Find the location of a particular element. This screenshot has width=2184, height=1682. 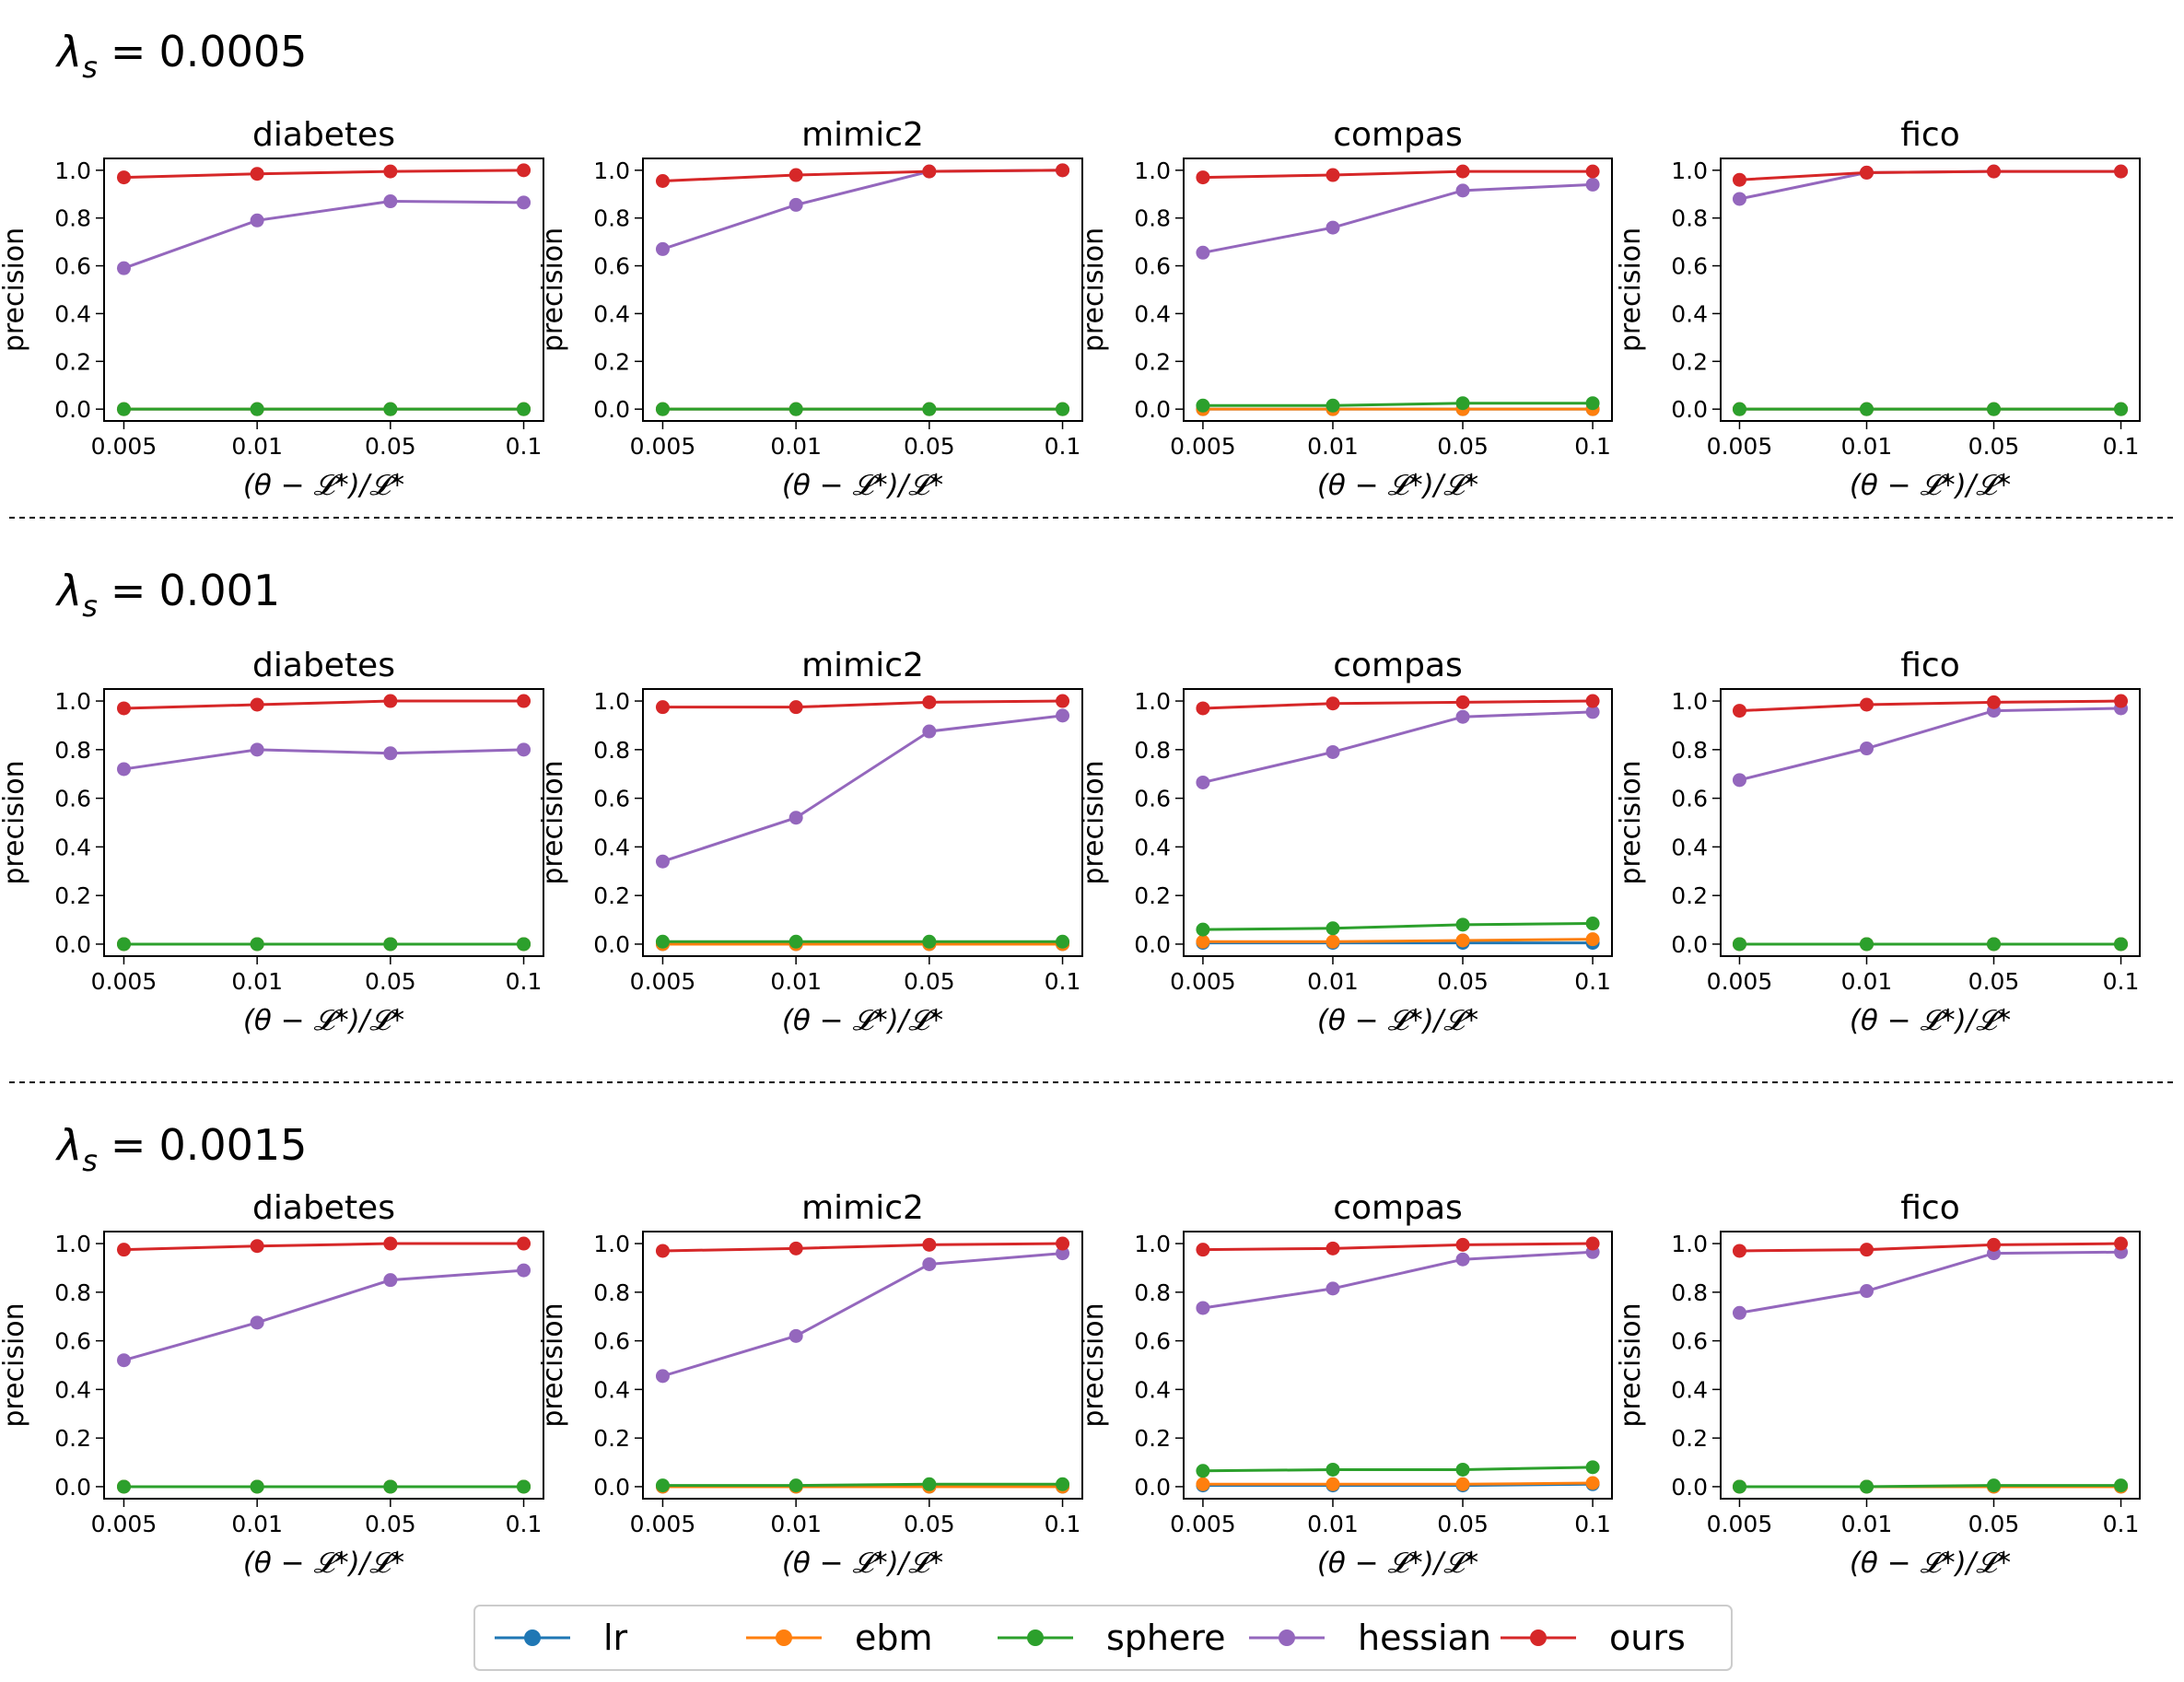

point-ours-0.005 is located at coordinates (123, 708).